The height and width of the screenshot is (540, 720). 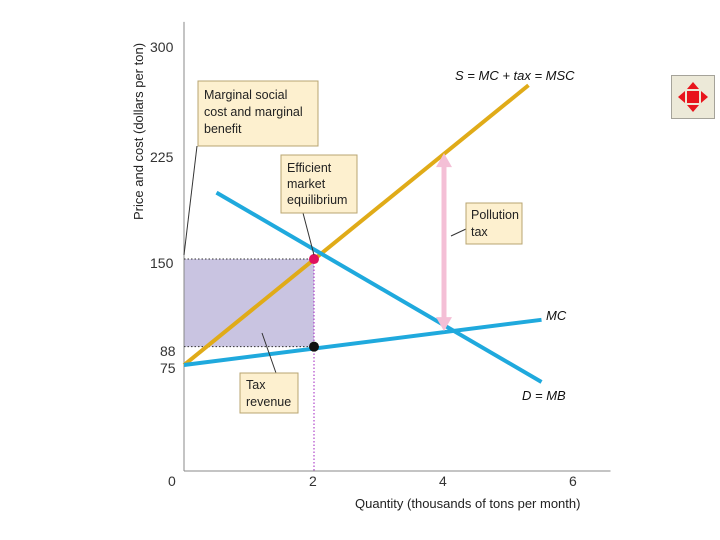 What do you see at coordinates (162, 47) in the screenshot?
I see `y-tick-300: 300` at bounding box center [162, 47].